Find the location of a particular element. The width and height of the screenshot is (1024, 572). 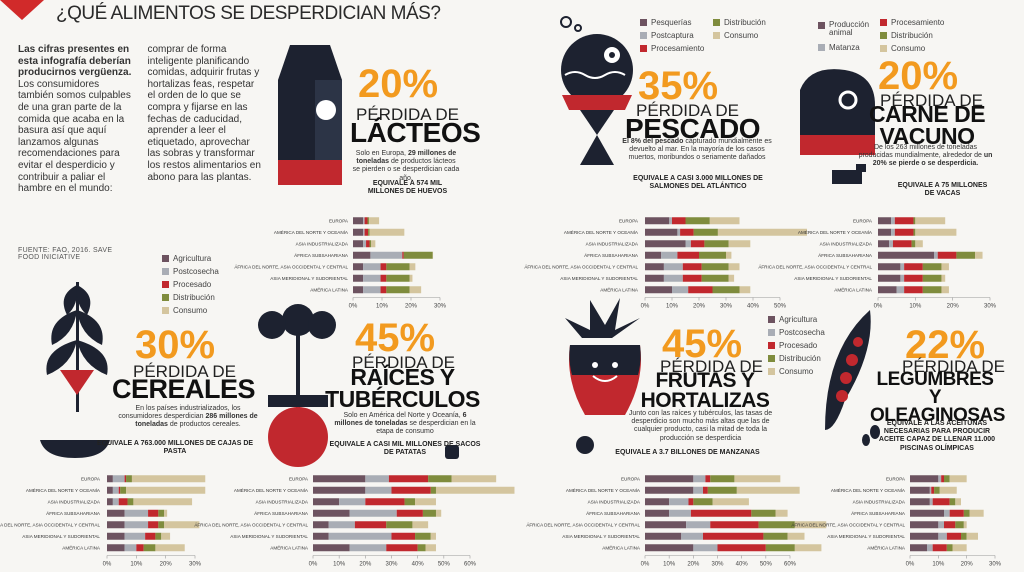

text-run: de productos cereales. is located at coordinates (204, 425).